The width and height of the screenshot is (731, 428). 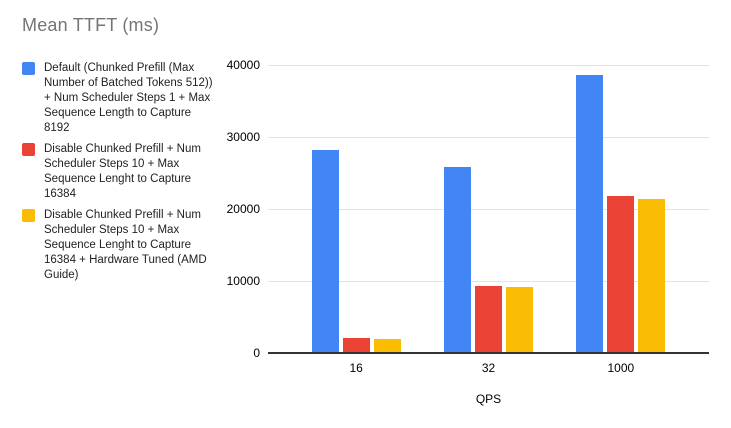 I want to click on legend-swatch-red-icon, so click(x=28, y=149).